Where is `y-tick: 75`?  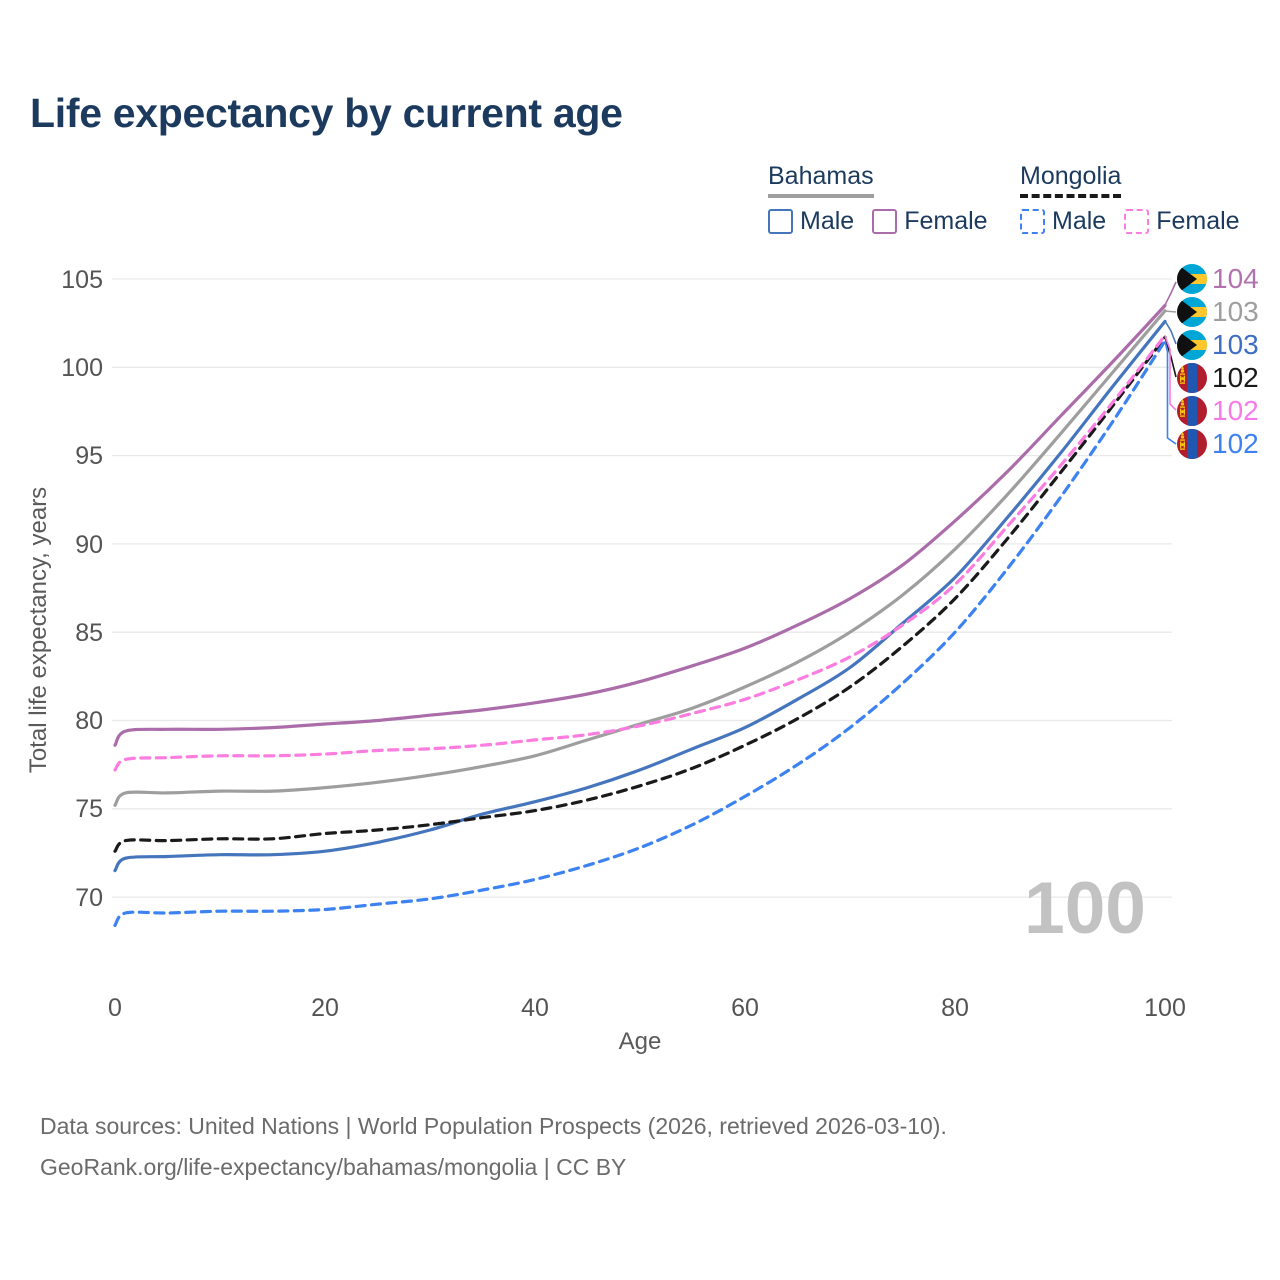
y-tick: 75 is located at coordinates (89, 809).